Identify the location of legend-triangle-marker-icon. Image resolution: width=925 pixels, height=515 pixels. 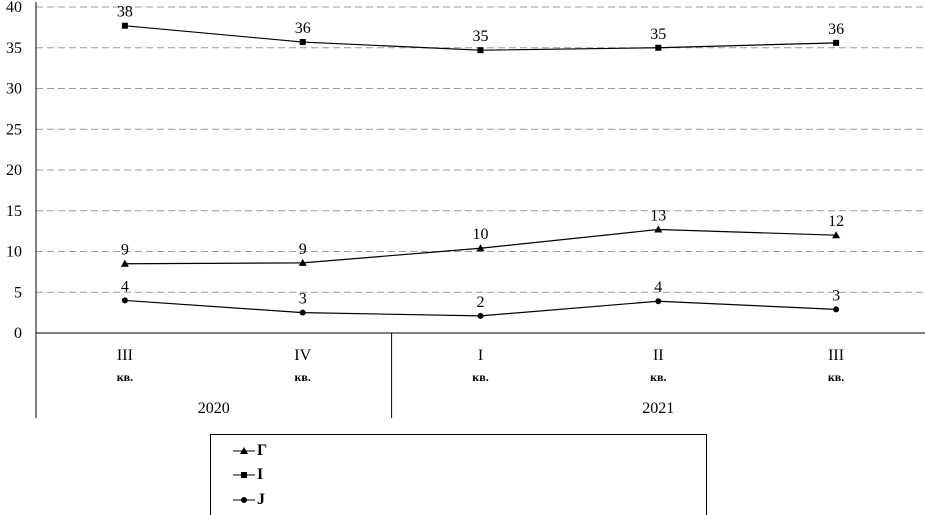
(244, 450).